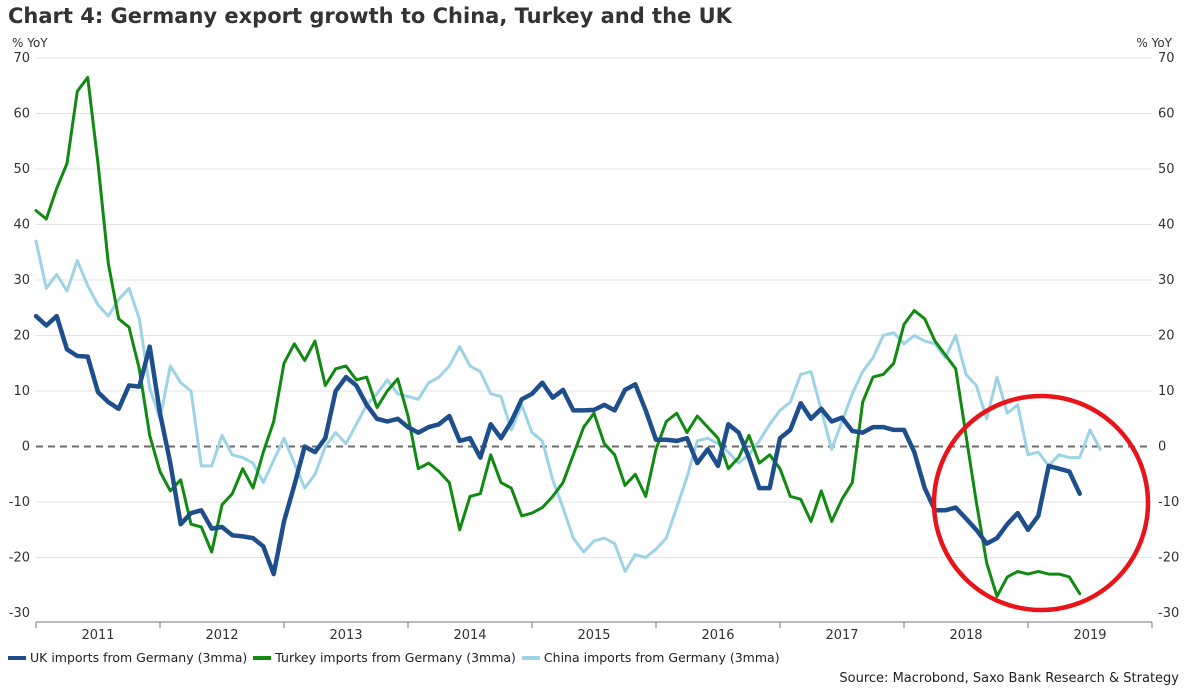 The height and width of the screenshot is (696, 1189). I want to click on y-tick-label-left: 10, so click(21, 391).